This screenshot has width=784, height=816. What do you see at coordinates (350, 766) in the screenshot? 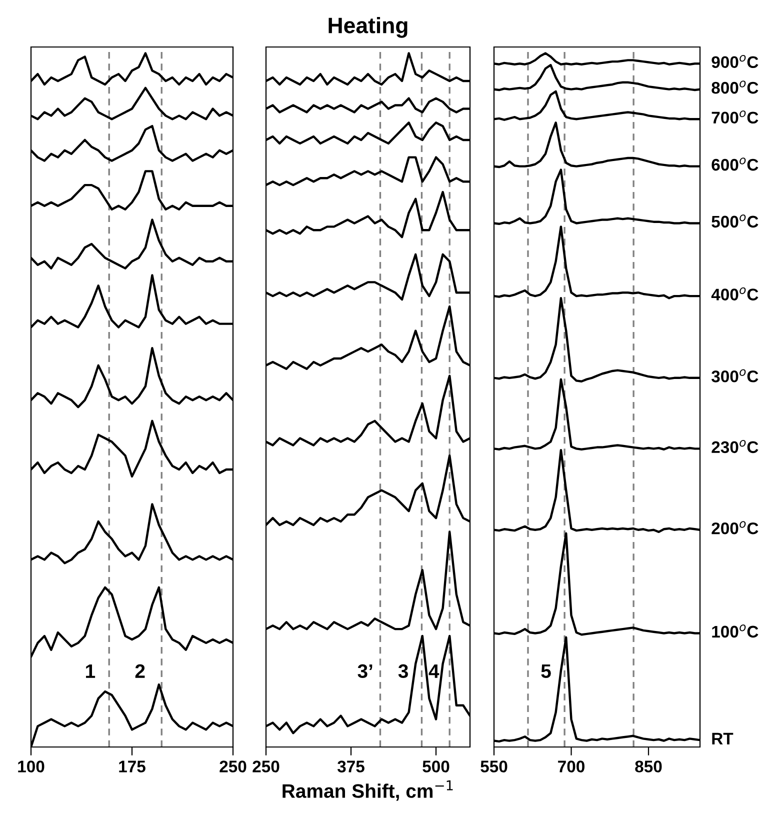
I see `x-tick-label: 375` at bounding box center [350, 766].